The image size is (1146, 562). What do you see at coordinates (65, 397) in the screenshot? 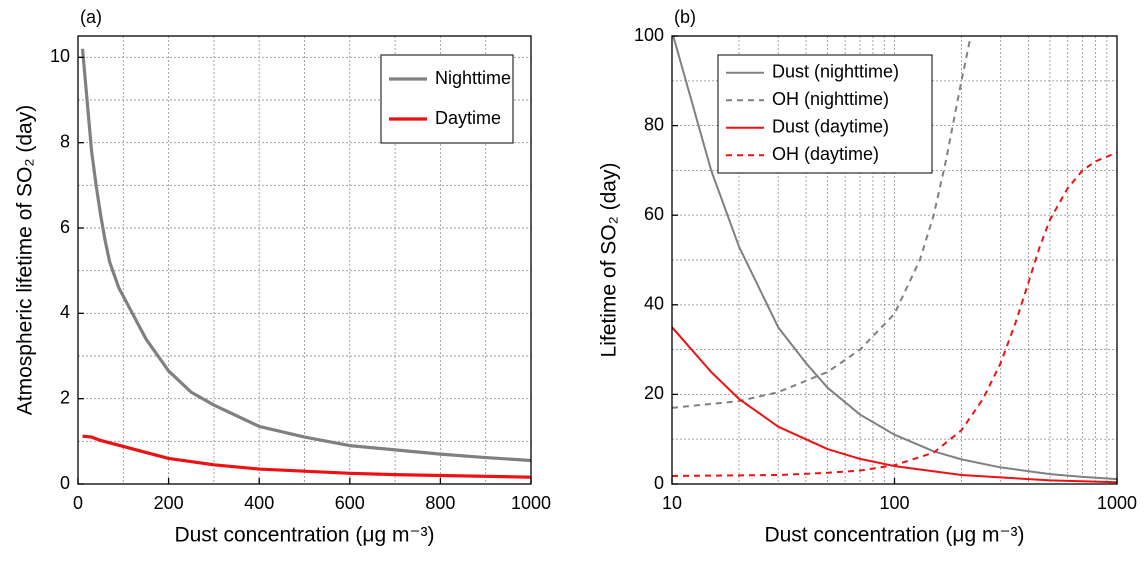
I see `y-tick-label: 2` at bounding box center [65, 397].